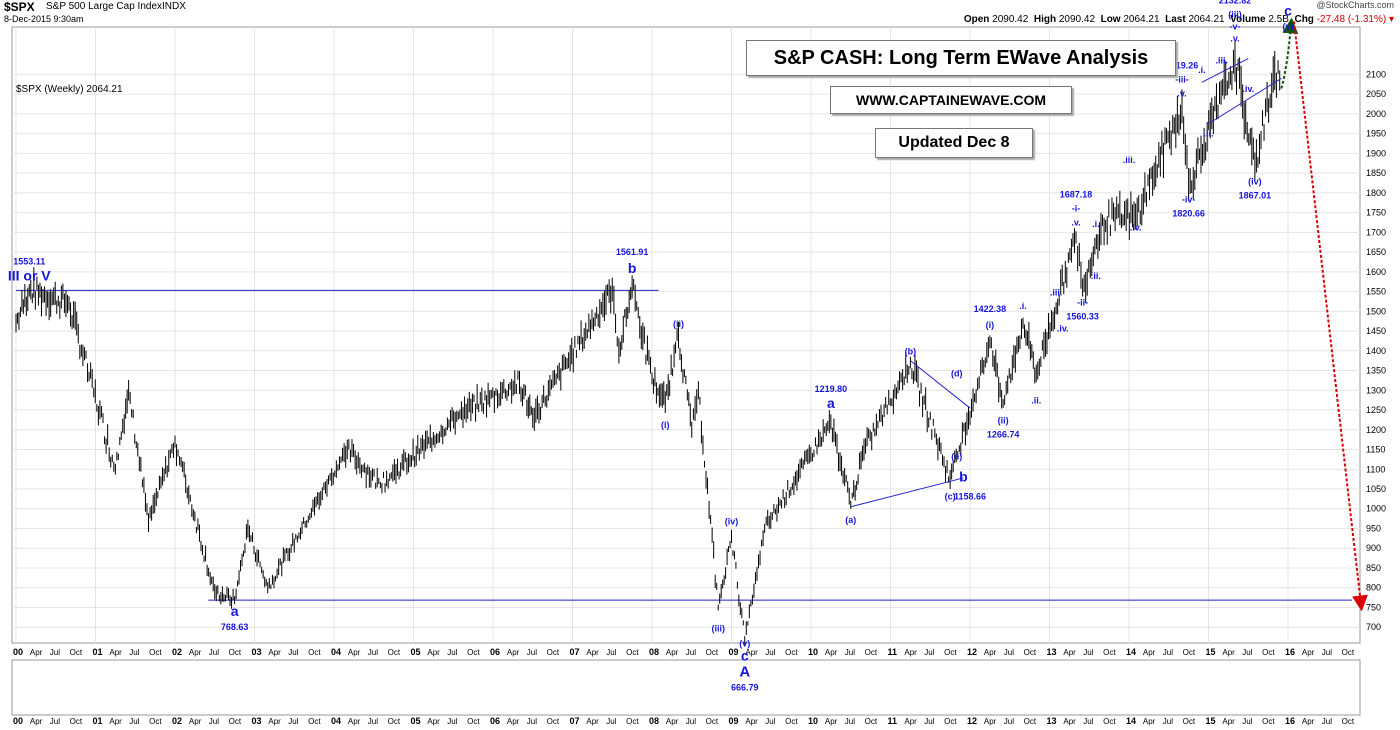 This screenshot has width=1400, height=730. I want to click on wave-label: .iv., so click(1248, 89).